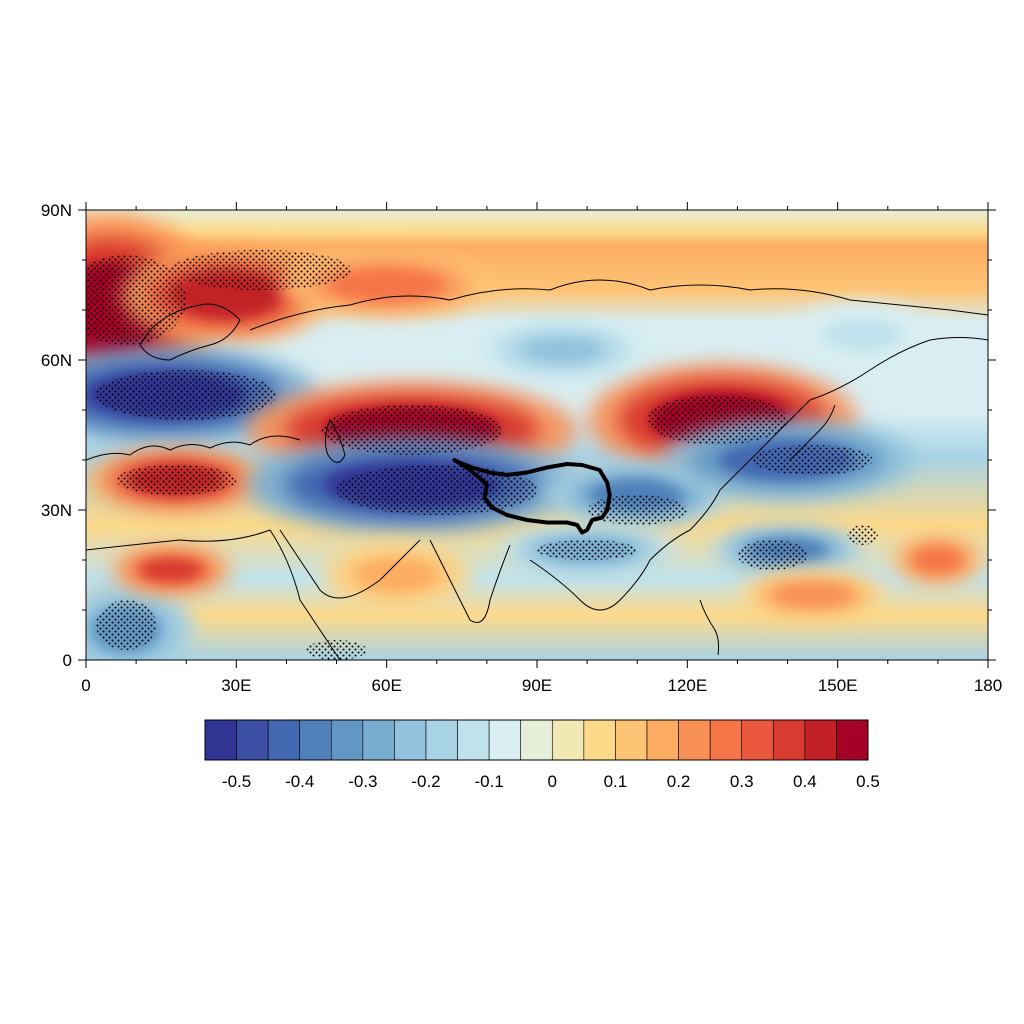 The height and width of the screenshot is (1024, 1024). Describe the element at coordinates (470, 581) in the screenshot. I see `coastline-india` at that location.